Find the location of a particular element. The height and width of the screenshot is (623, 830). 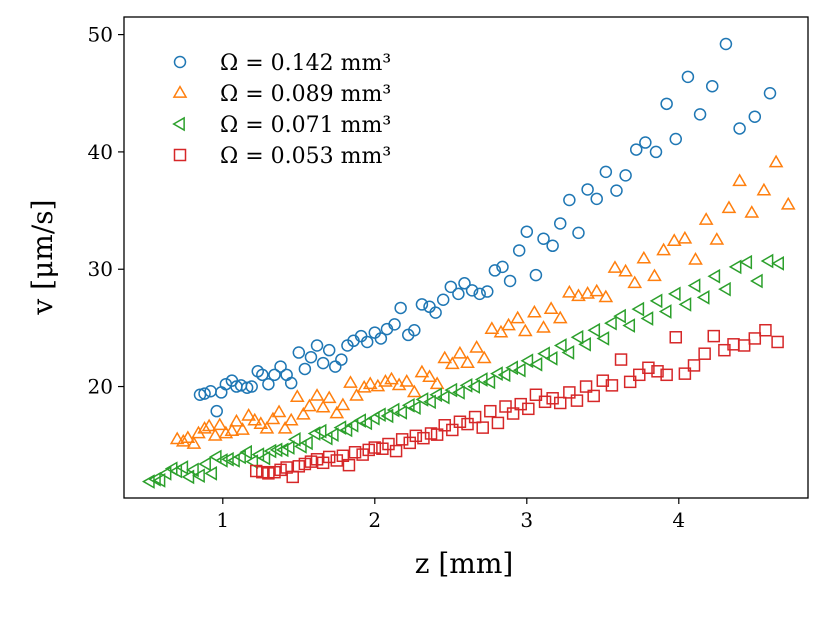

legend-marker is located at coordinates (178, 124).